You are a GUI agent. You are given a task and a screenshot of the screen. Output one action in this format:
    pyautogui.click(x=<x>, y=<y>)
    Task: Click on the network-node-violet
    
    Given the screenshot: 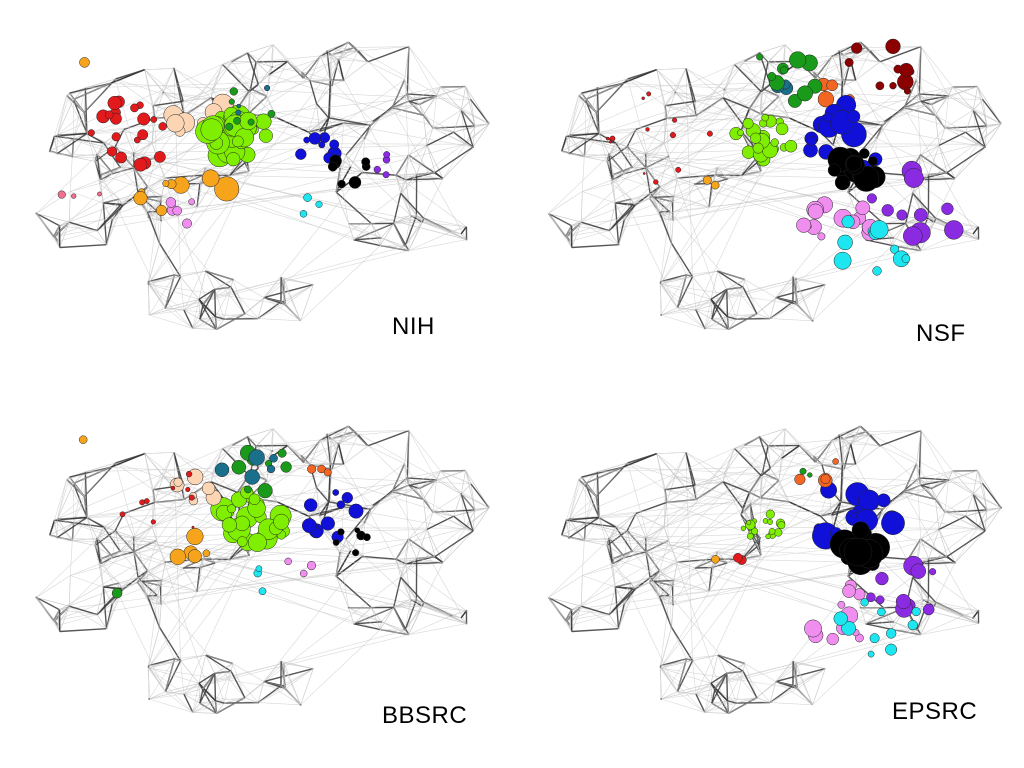 What is the action you would take?
    pyautogui.click(x=902, y=215)
    